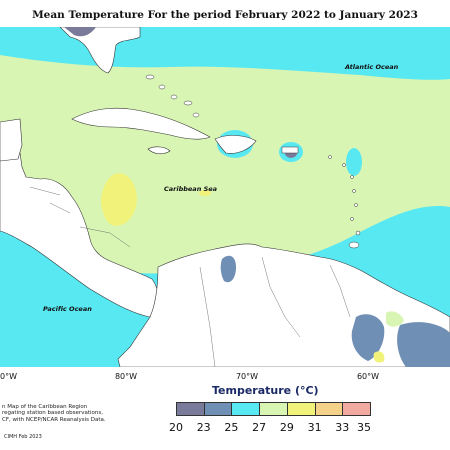  Describe the element at coordinates (231, 427) in the screenshot. I see `legend-tick: 25` at that location.